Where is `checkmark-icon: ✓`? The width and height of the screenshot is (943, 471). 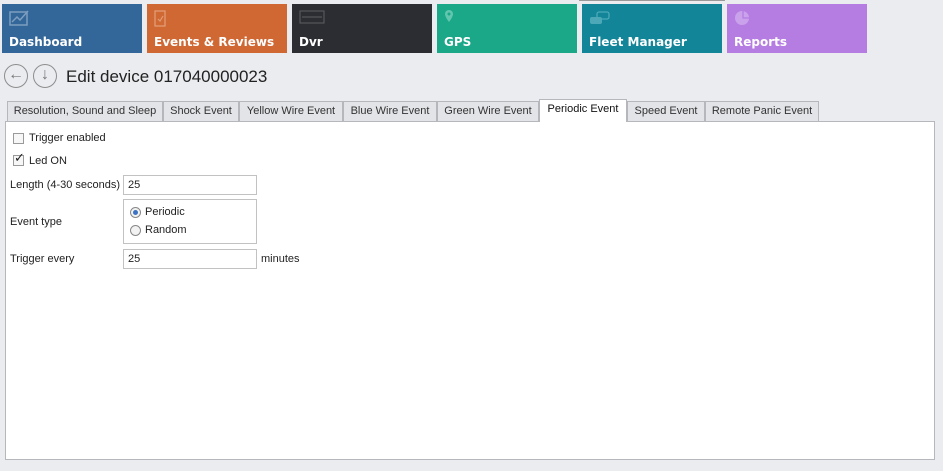
checkmark-icon: ✓ is located at coordinates (19, 158).